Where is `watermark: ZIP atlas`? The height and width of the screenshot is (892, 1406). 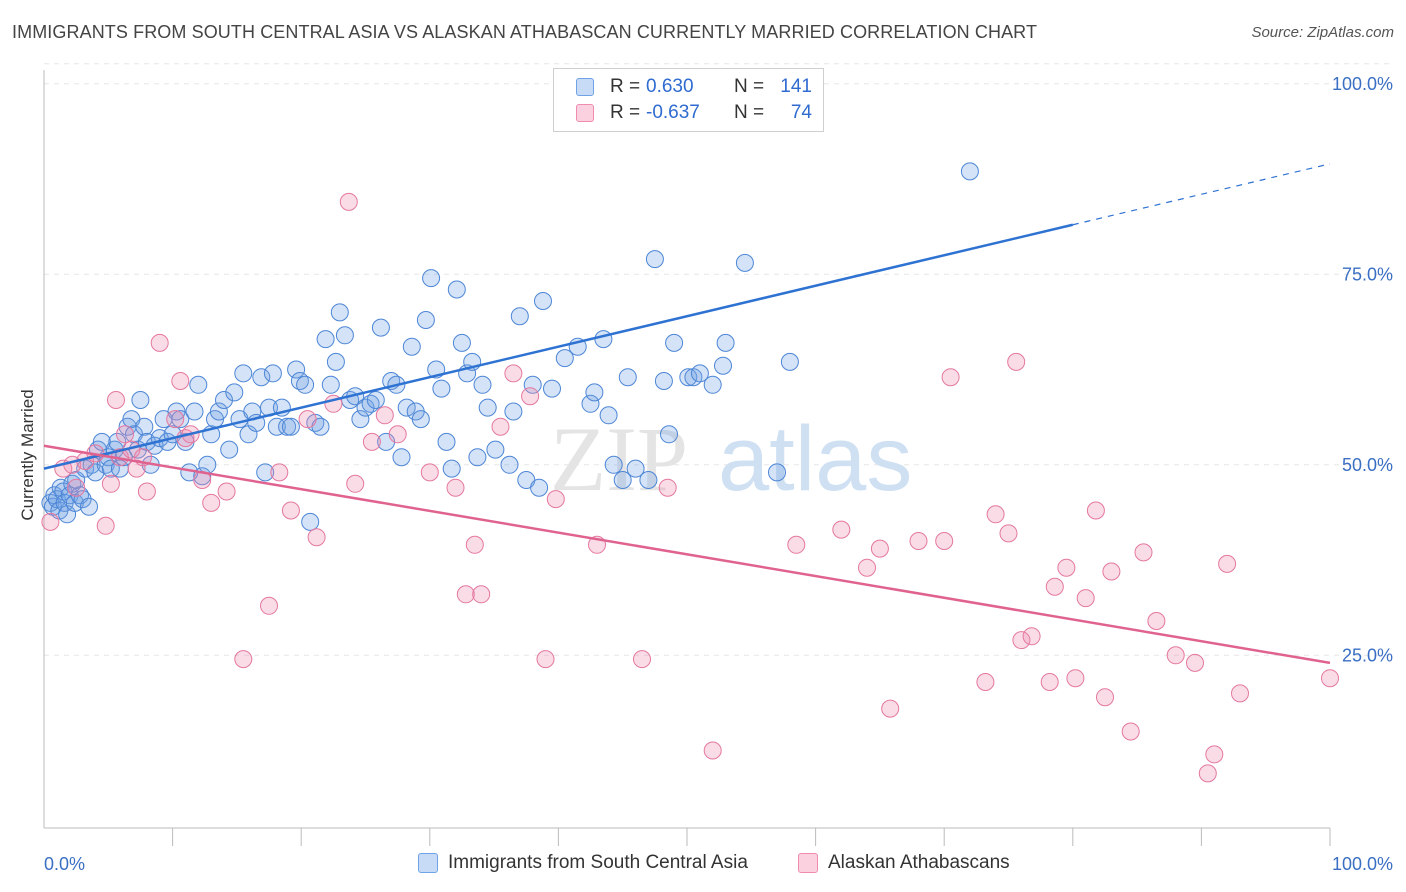
watermark: ZIP atlas is located at coordinates (731, 459).